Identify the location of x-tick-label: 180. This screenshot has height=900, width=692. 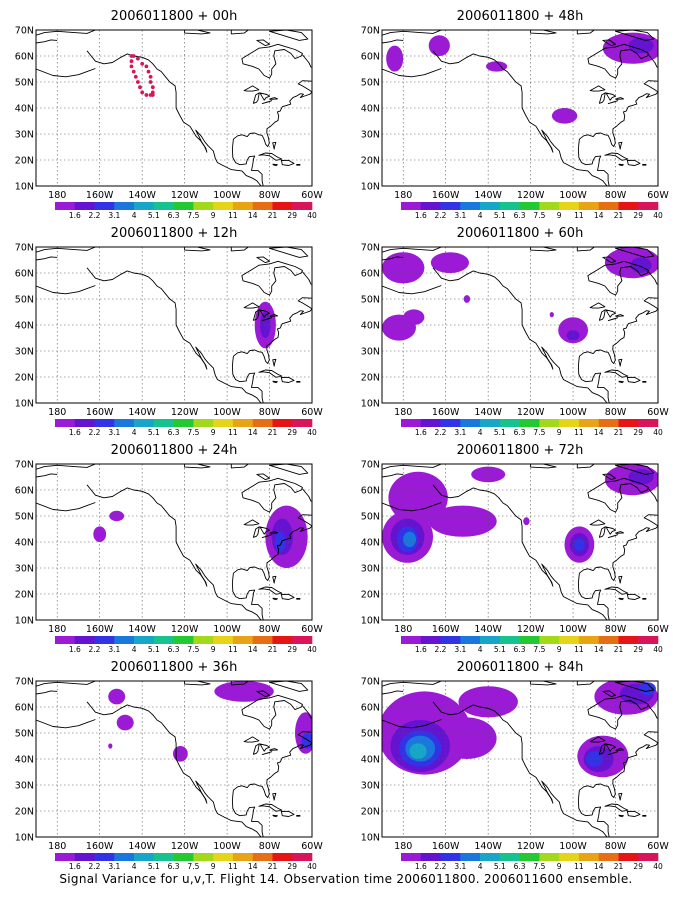
(57, 412).